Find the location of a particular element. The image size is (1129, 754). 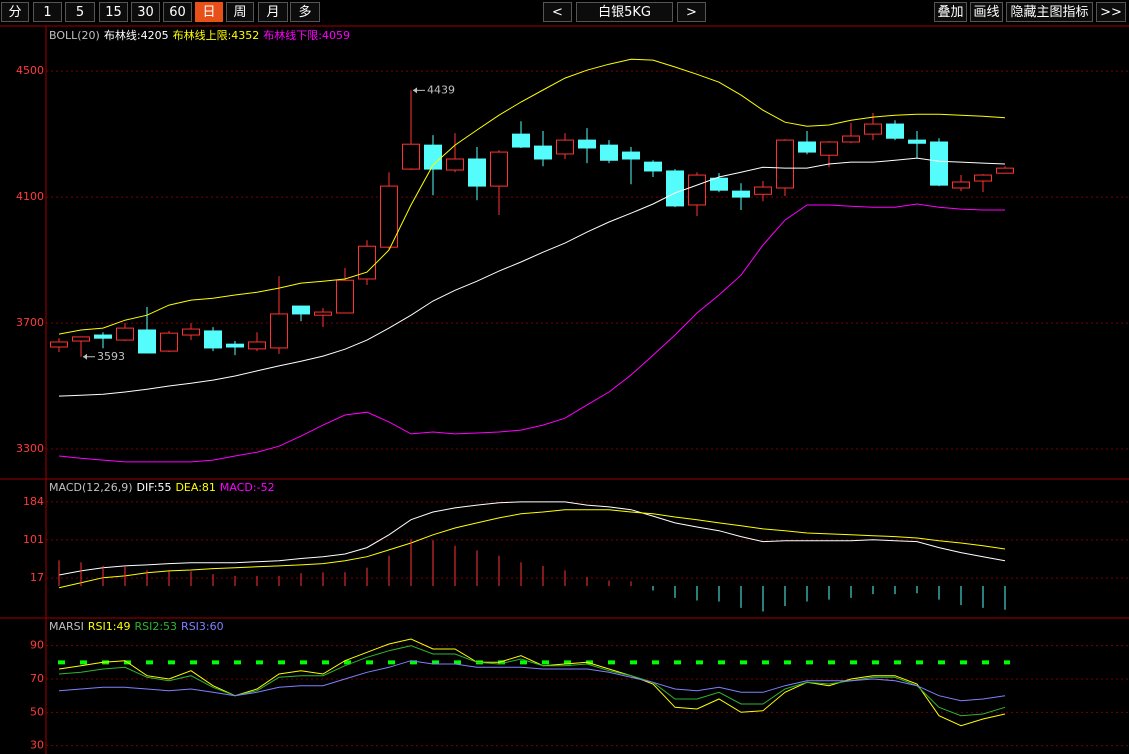

annotation-label: 3593 is located at coordinates (111, 356).